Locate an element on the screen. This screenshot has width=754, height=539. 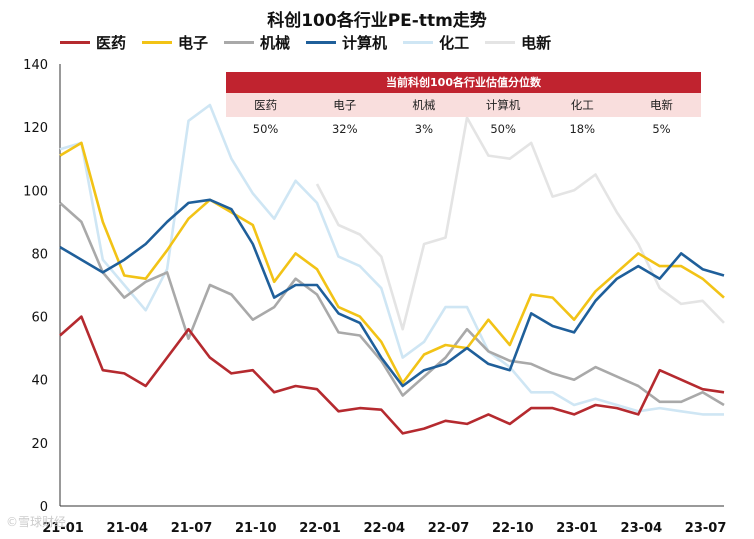
table-cell-value: 32% is located at coordinates (344, 129).